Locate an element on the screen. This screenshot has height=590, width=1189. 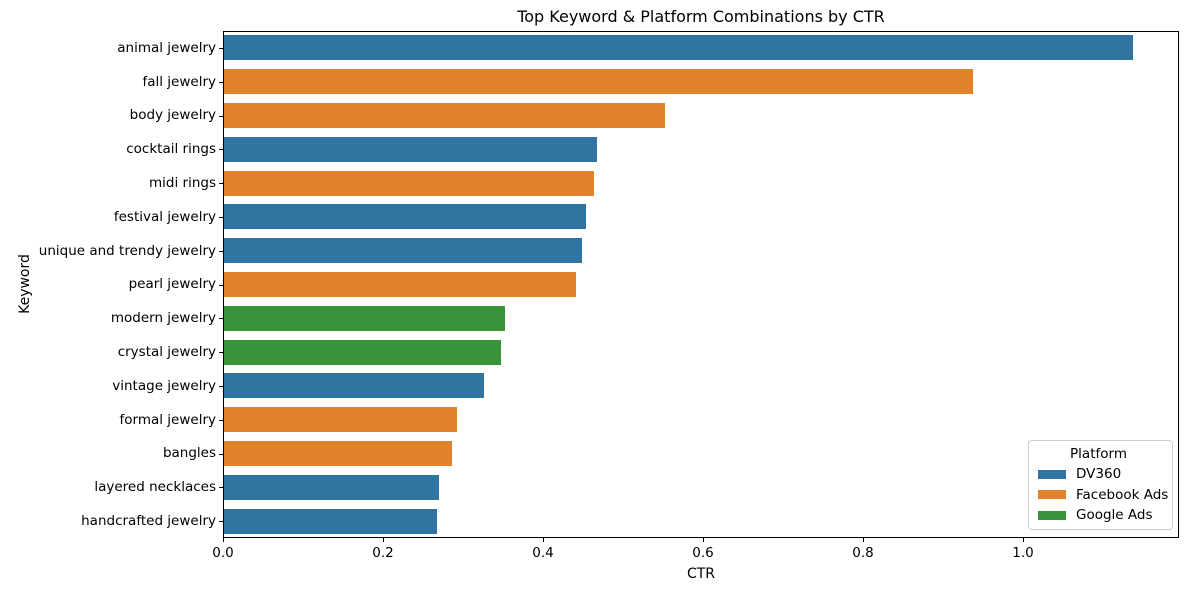
bar-cocktail-rings is located at coordinates (410, 149).